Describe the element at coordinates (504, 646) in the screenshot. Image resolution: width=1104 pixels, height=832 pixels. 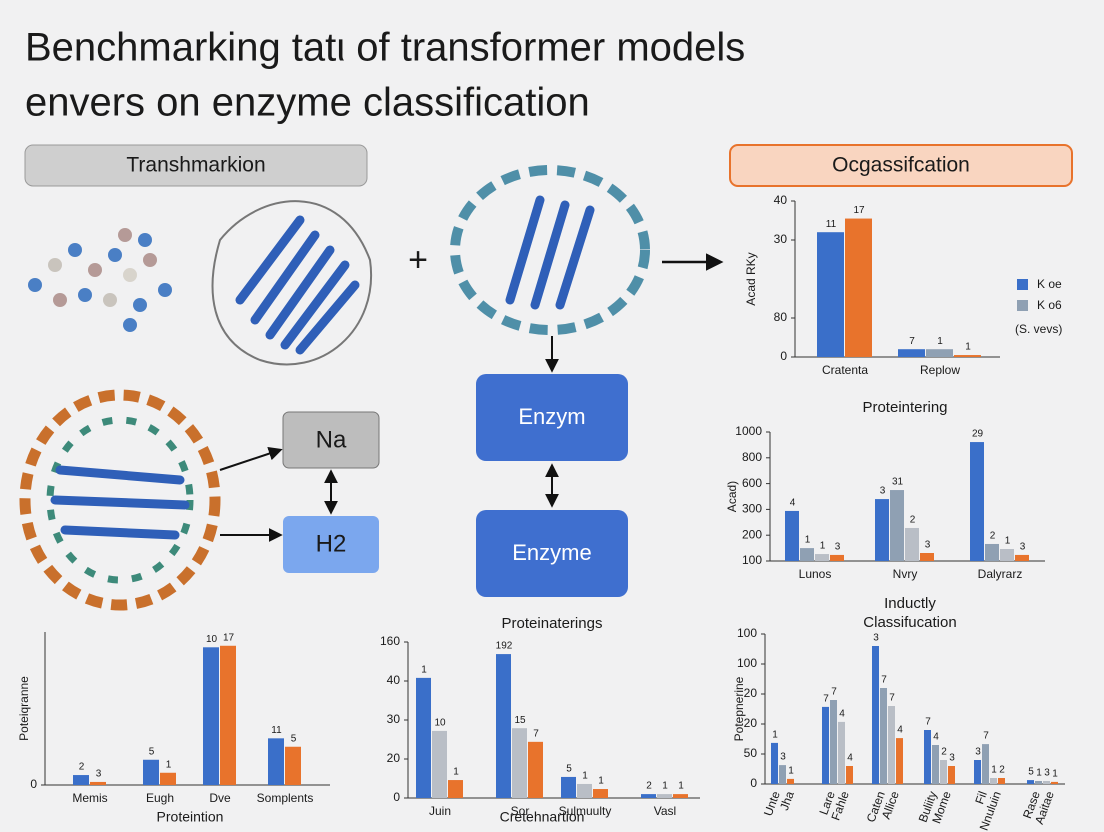
I see `value-label: 192` at that location.